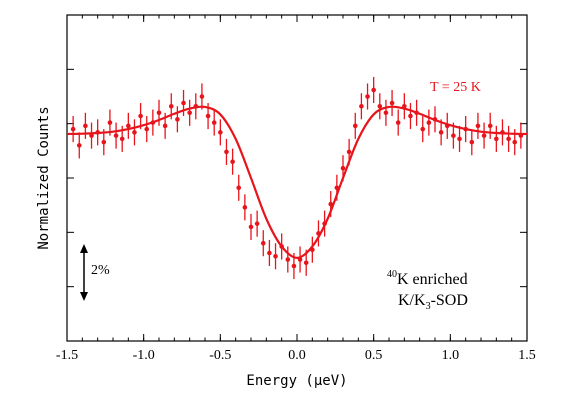 The height and width of the screenshot is (403, 566). I want to click on x-tick-label: 1.0, so click(451, 355).